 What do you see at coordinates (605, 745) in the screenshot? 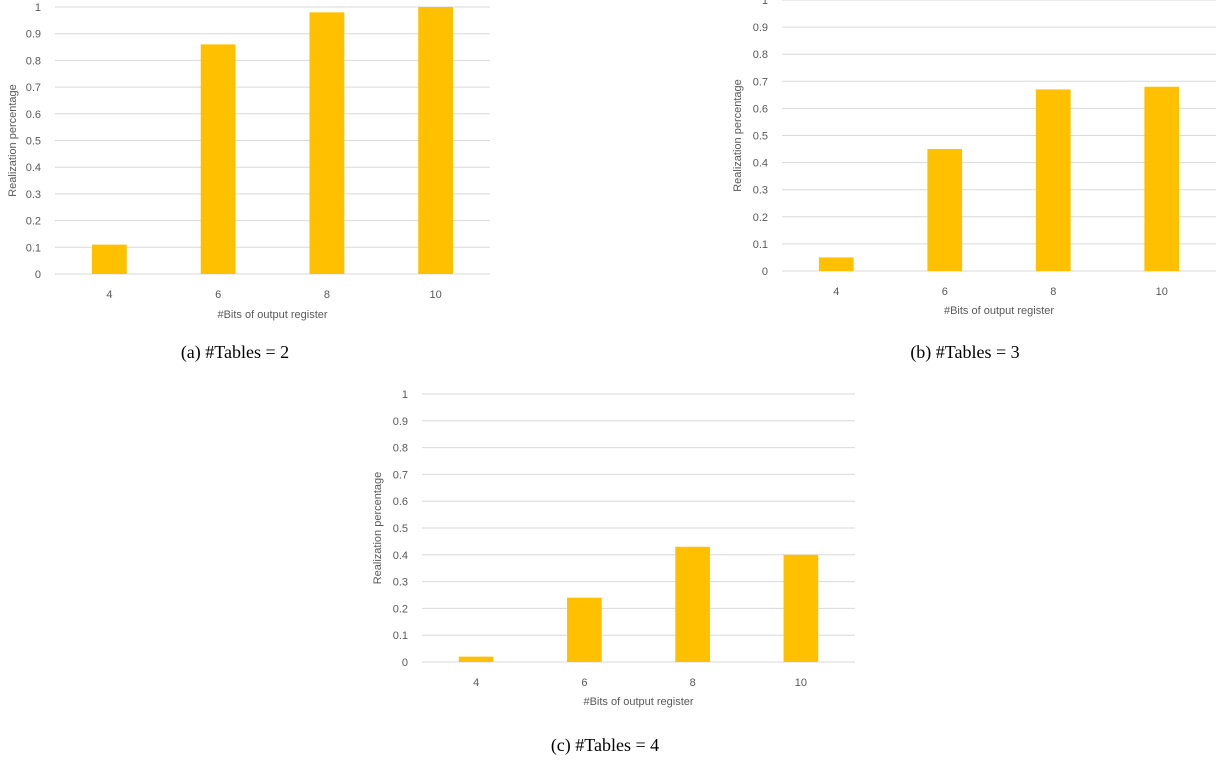
I see `chart-caption: (c) #Tables = 4` at bounding box center [605, 745].